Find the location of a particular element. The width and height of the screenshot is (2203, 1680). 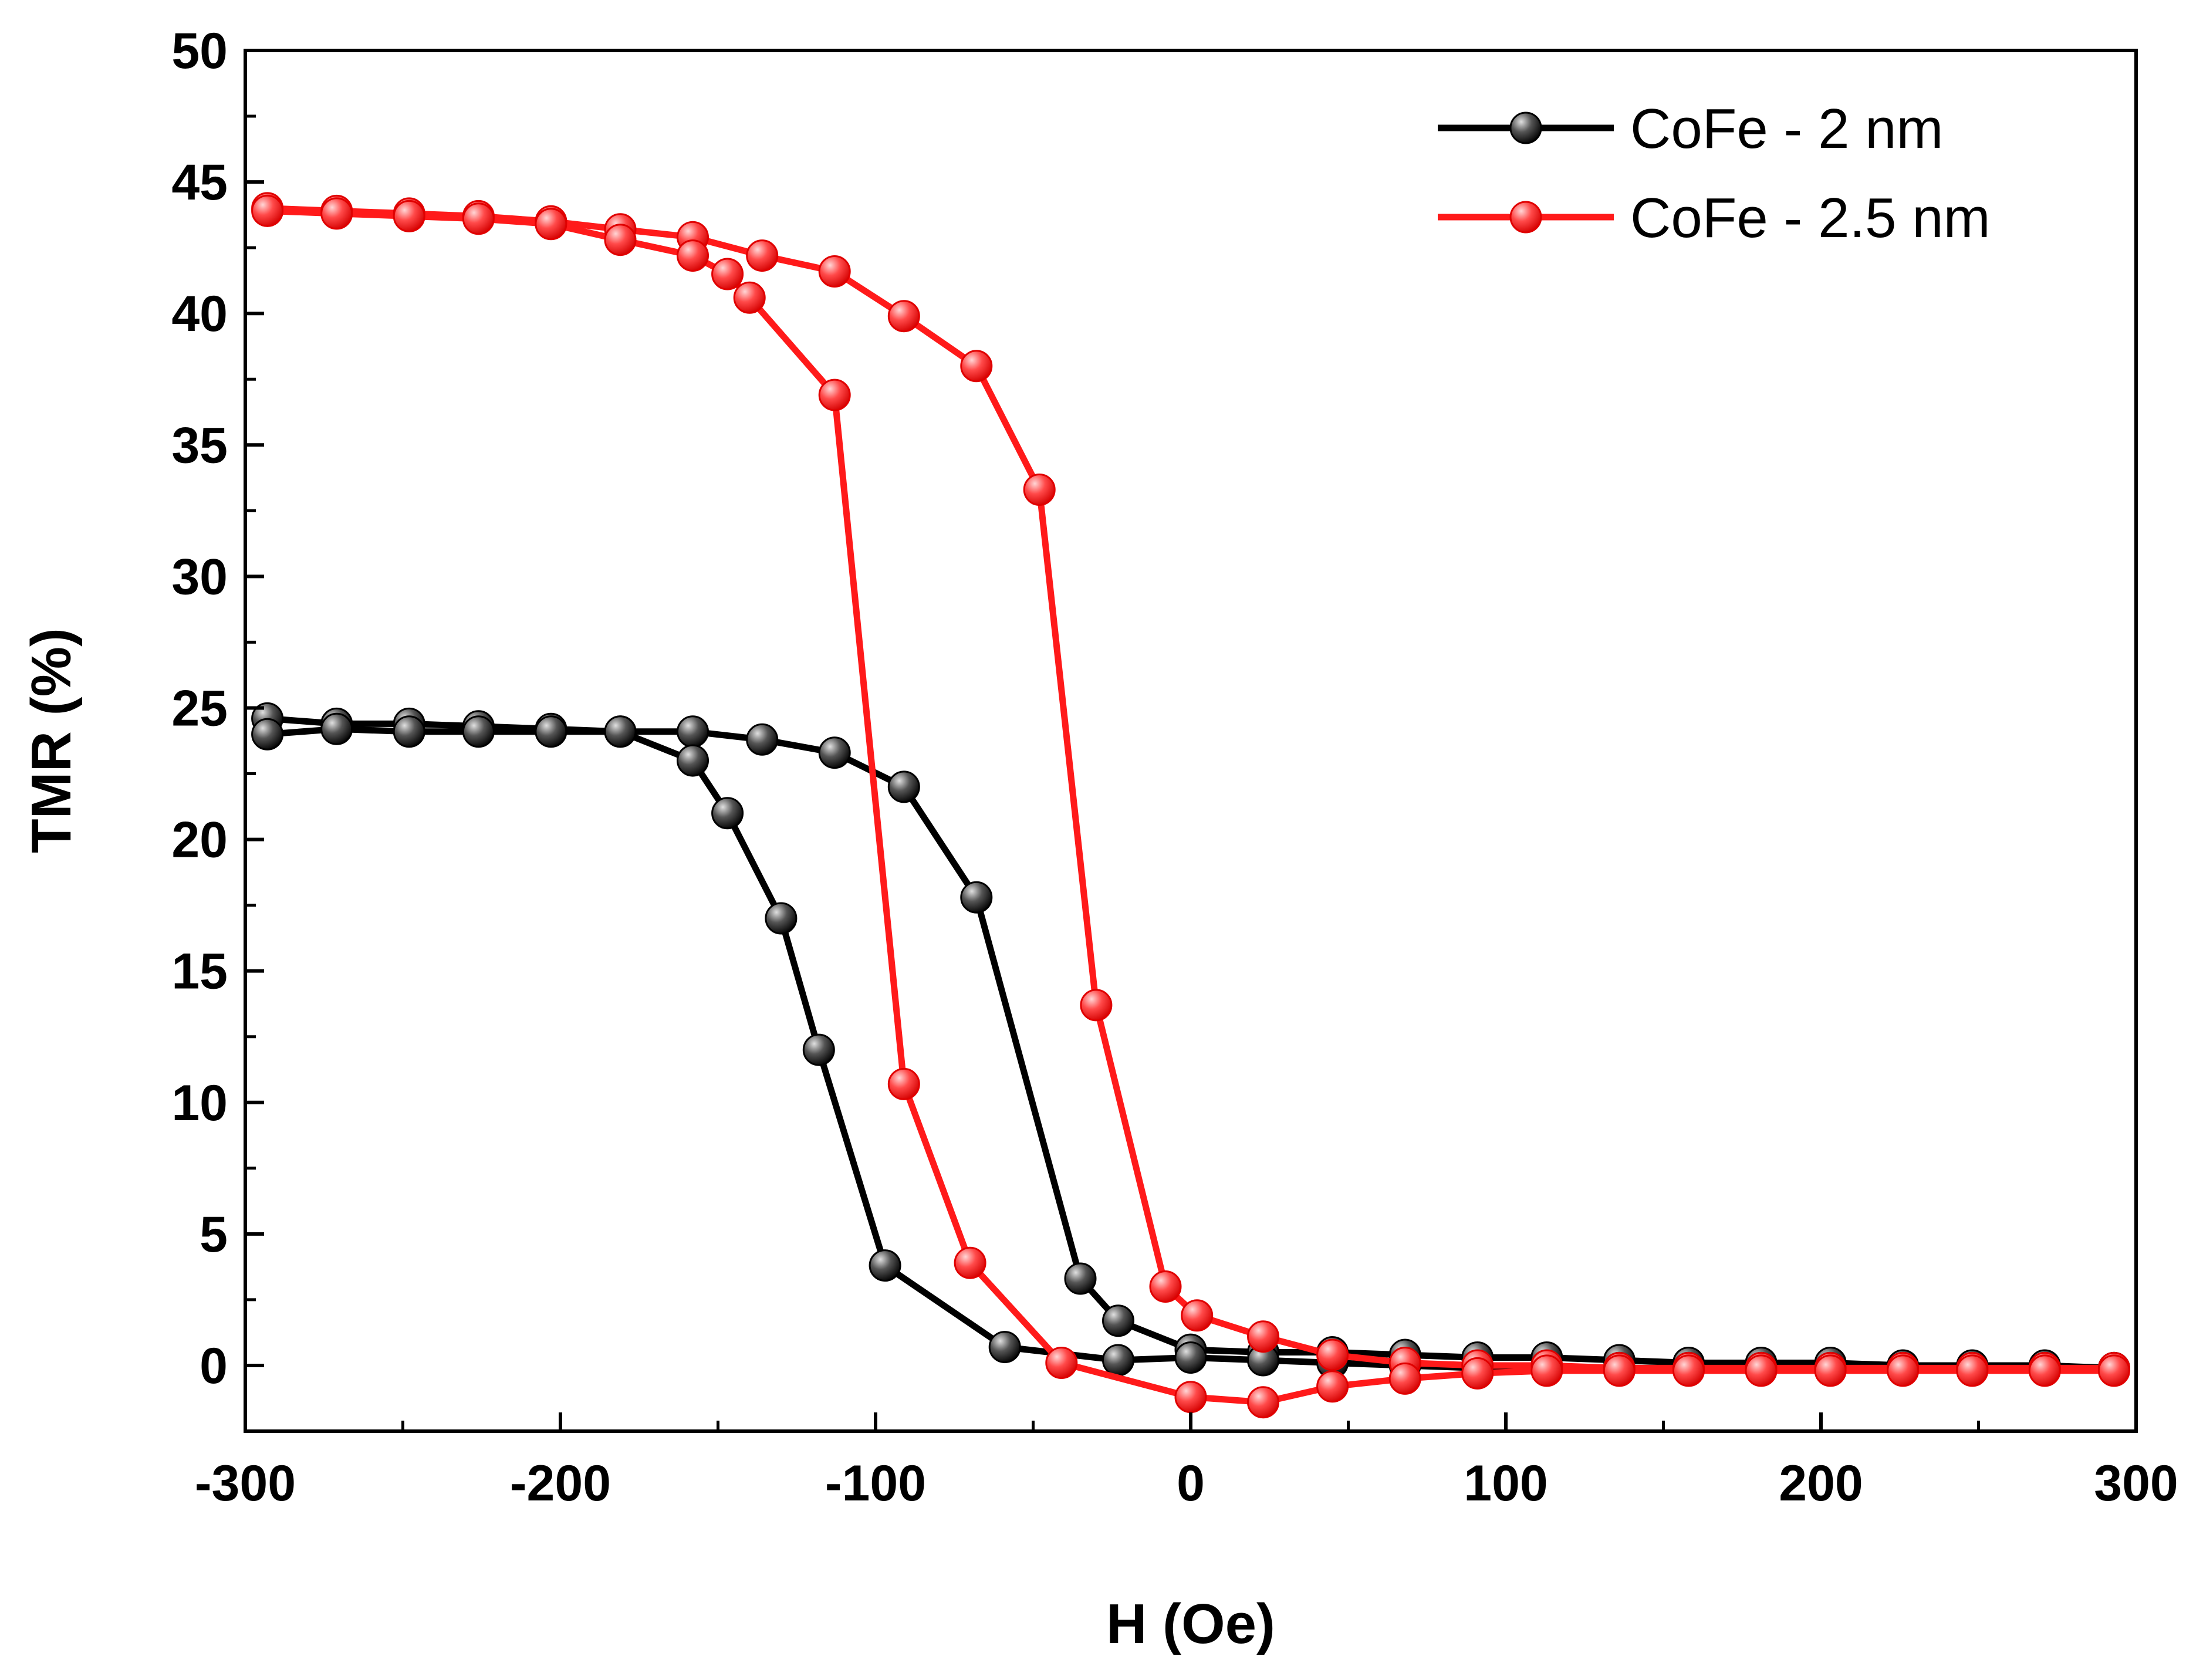

x-axis: -300 -200 -100 0 100 200 300 is located at coordinates (1187, 1462).